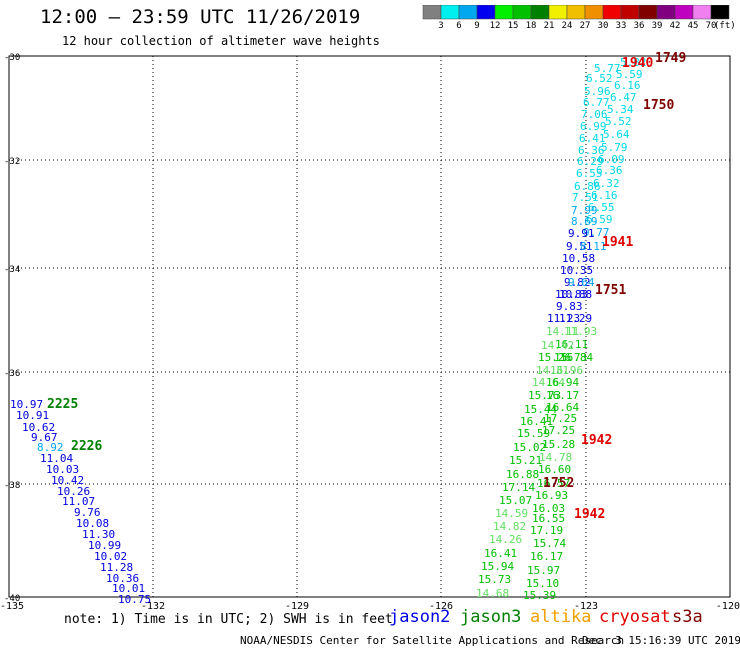  What do you see at coordinates (128, 588) in the screenshot?
I see `wave-height-label: 10.01` at bounding box center [128, 588].